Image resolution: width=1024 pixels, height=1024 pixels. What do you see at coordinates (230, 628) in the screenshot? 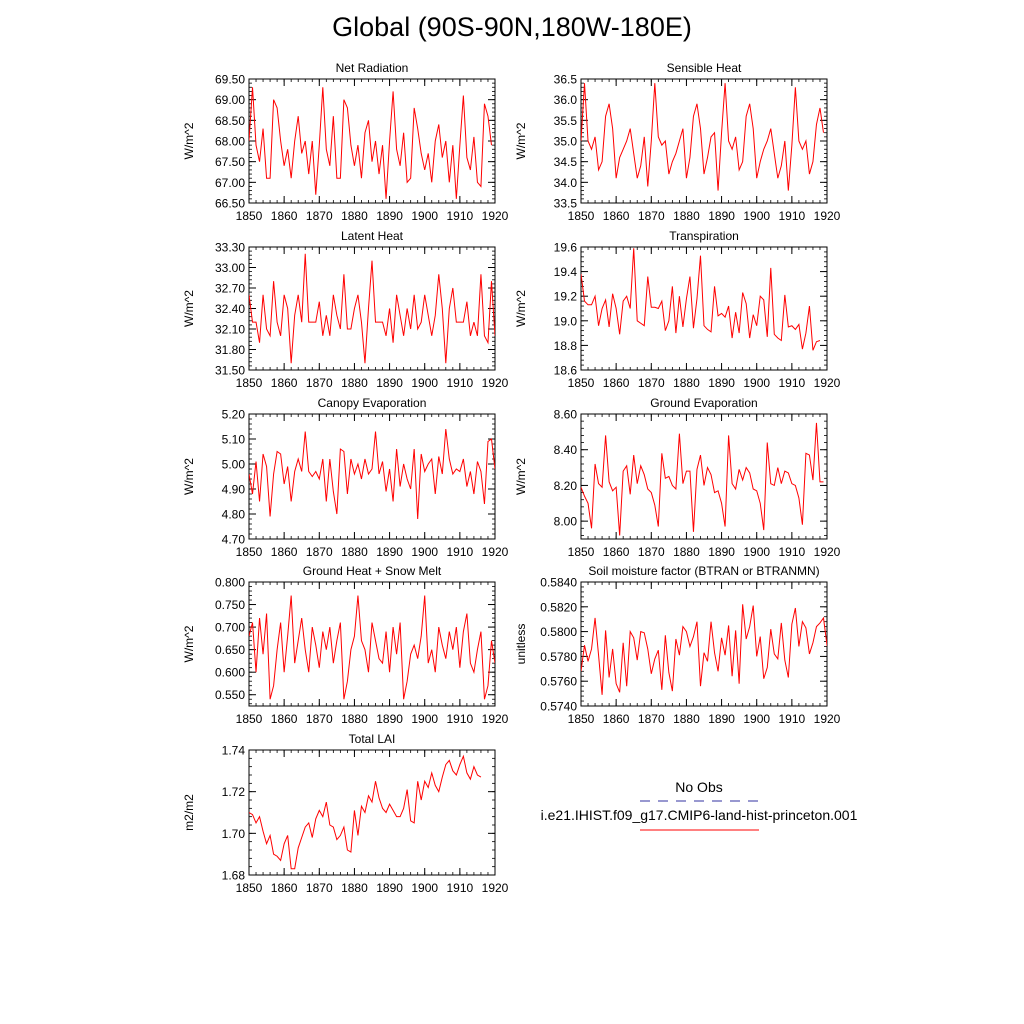
I see `y-tick-label: 0.700` at bounding box center [230, 628].